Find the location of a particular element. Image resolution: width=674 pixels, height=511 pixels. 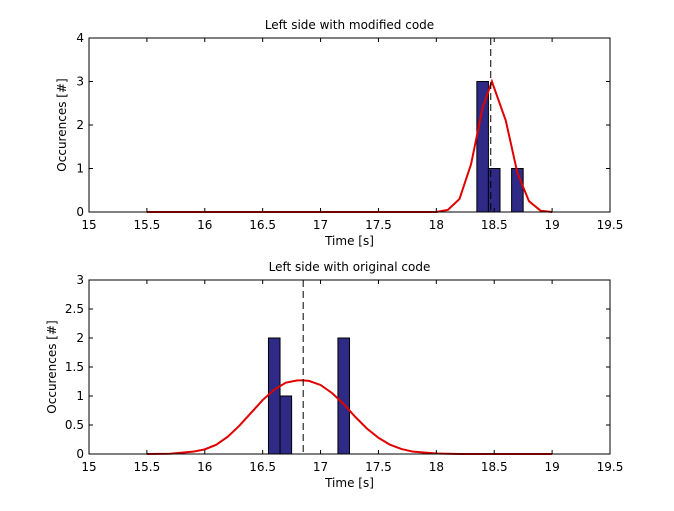

y-tick-label: 1.5 is located at coordinates (74, 367).